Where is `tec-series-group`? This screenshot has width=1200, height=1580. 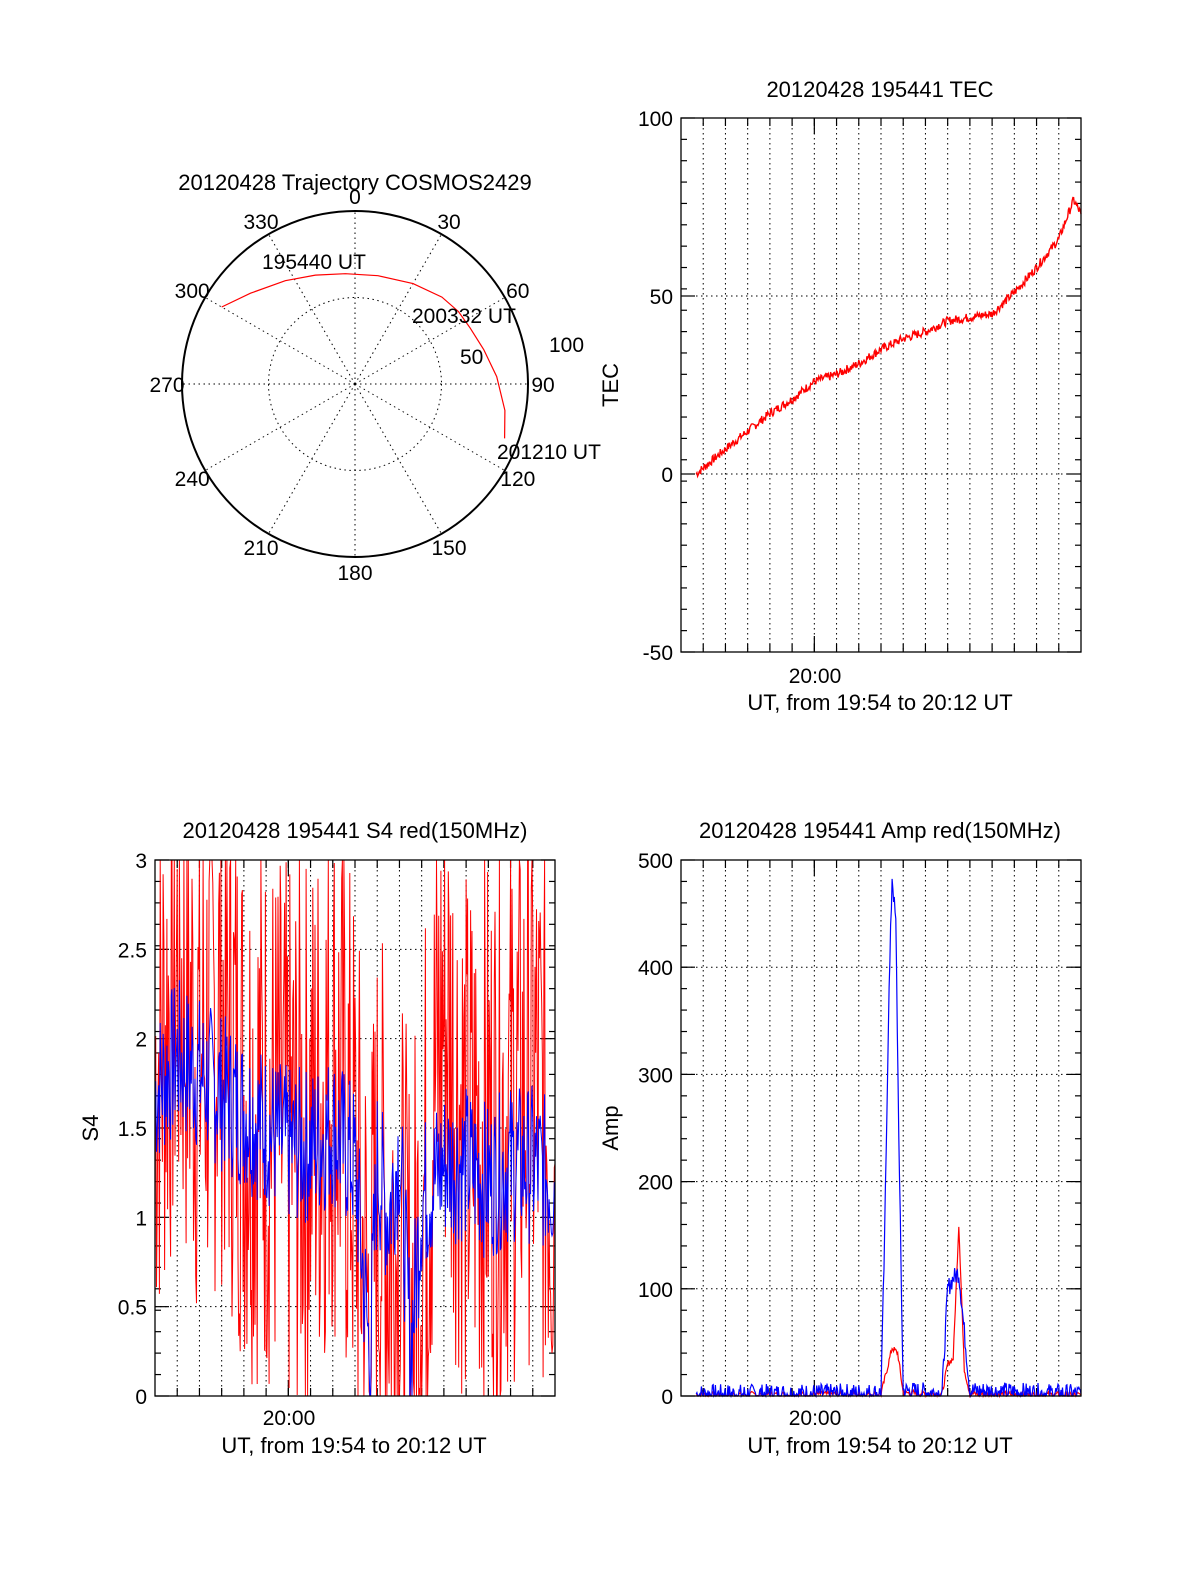
tec-series-group is located at coordinates (888, 337).